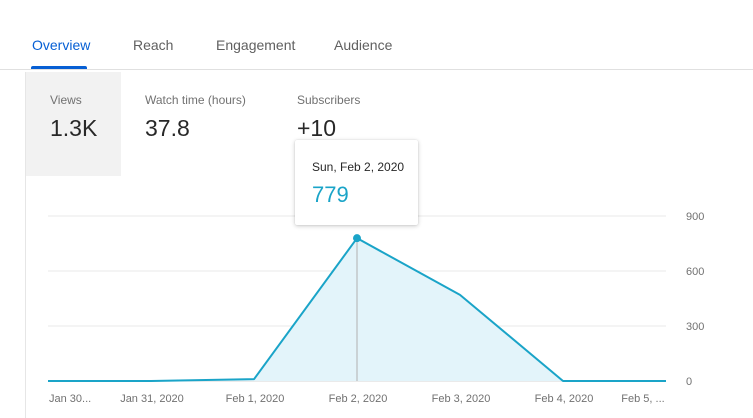 The image size is (753, 418). What do you see at coordinates (66, 100) in the screenshot?
I see `metric-label: Views` at bounding box center [66, 100].